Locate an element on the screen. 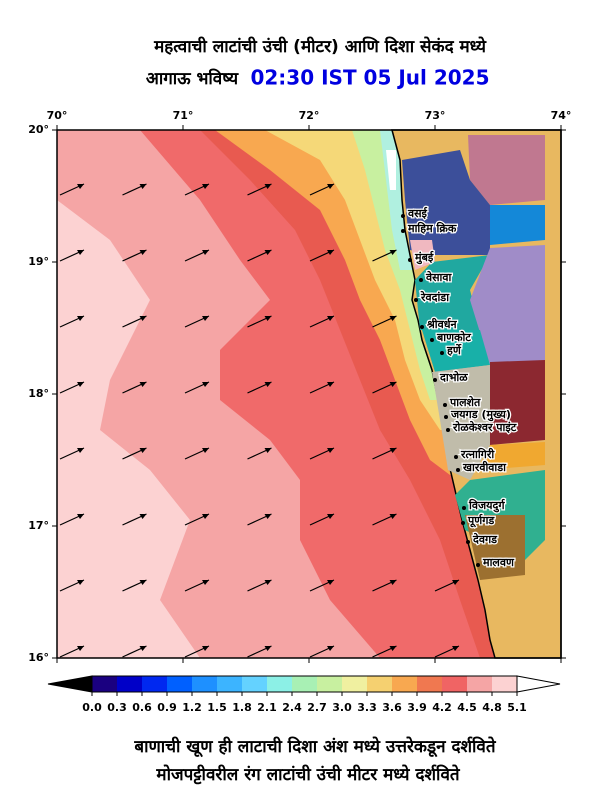 Image resolution: width=600 pixels, height=800 pixels. place-label: बाणकोट is located at coordinates (453, 337).